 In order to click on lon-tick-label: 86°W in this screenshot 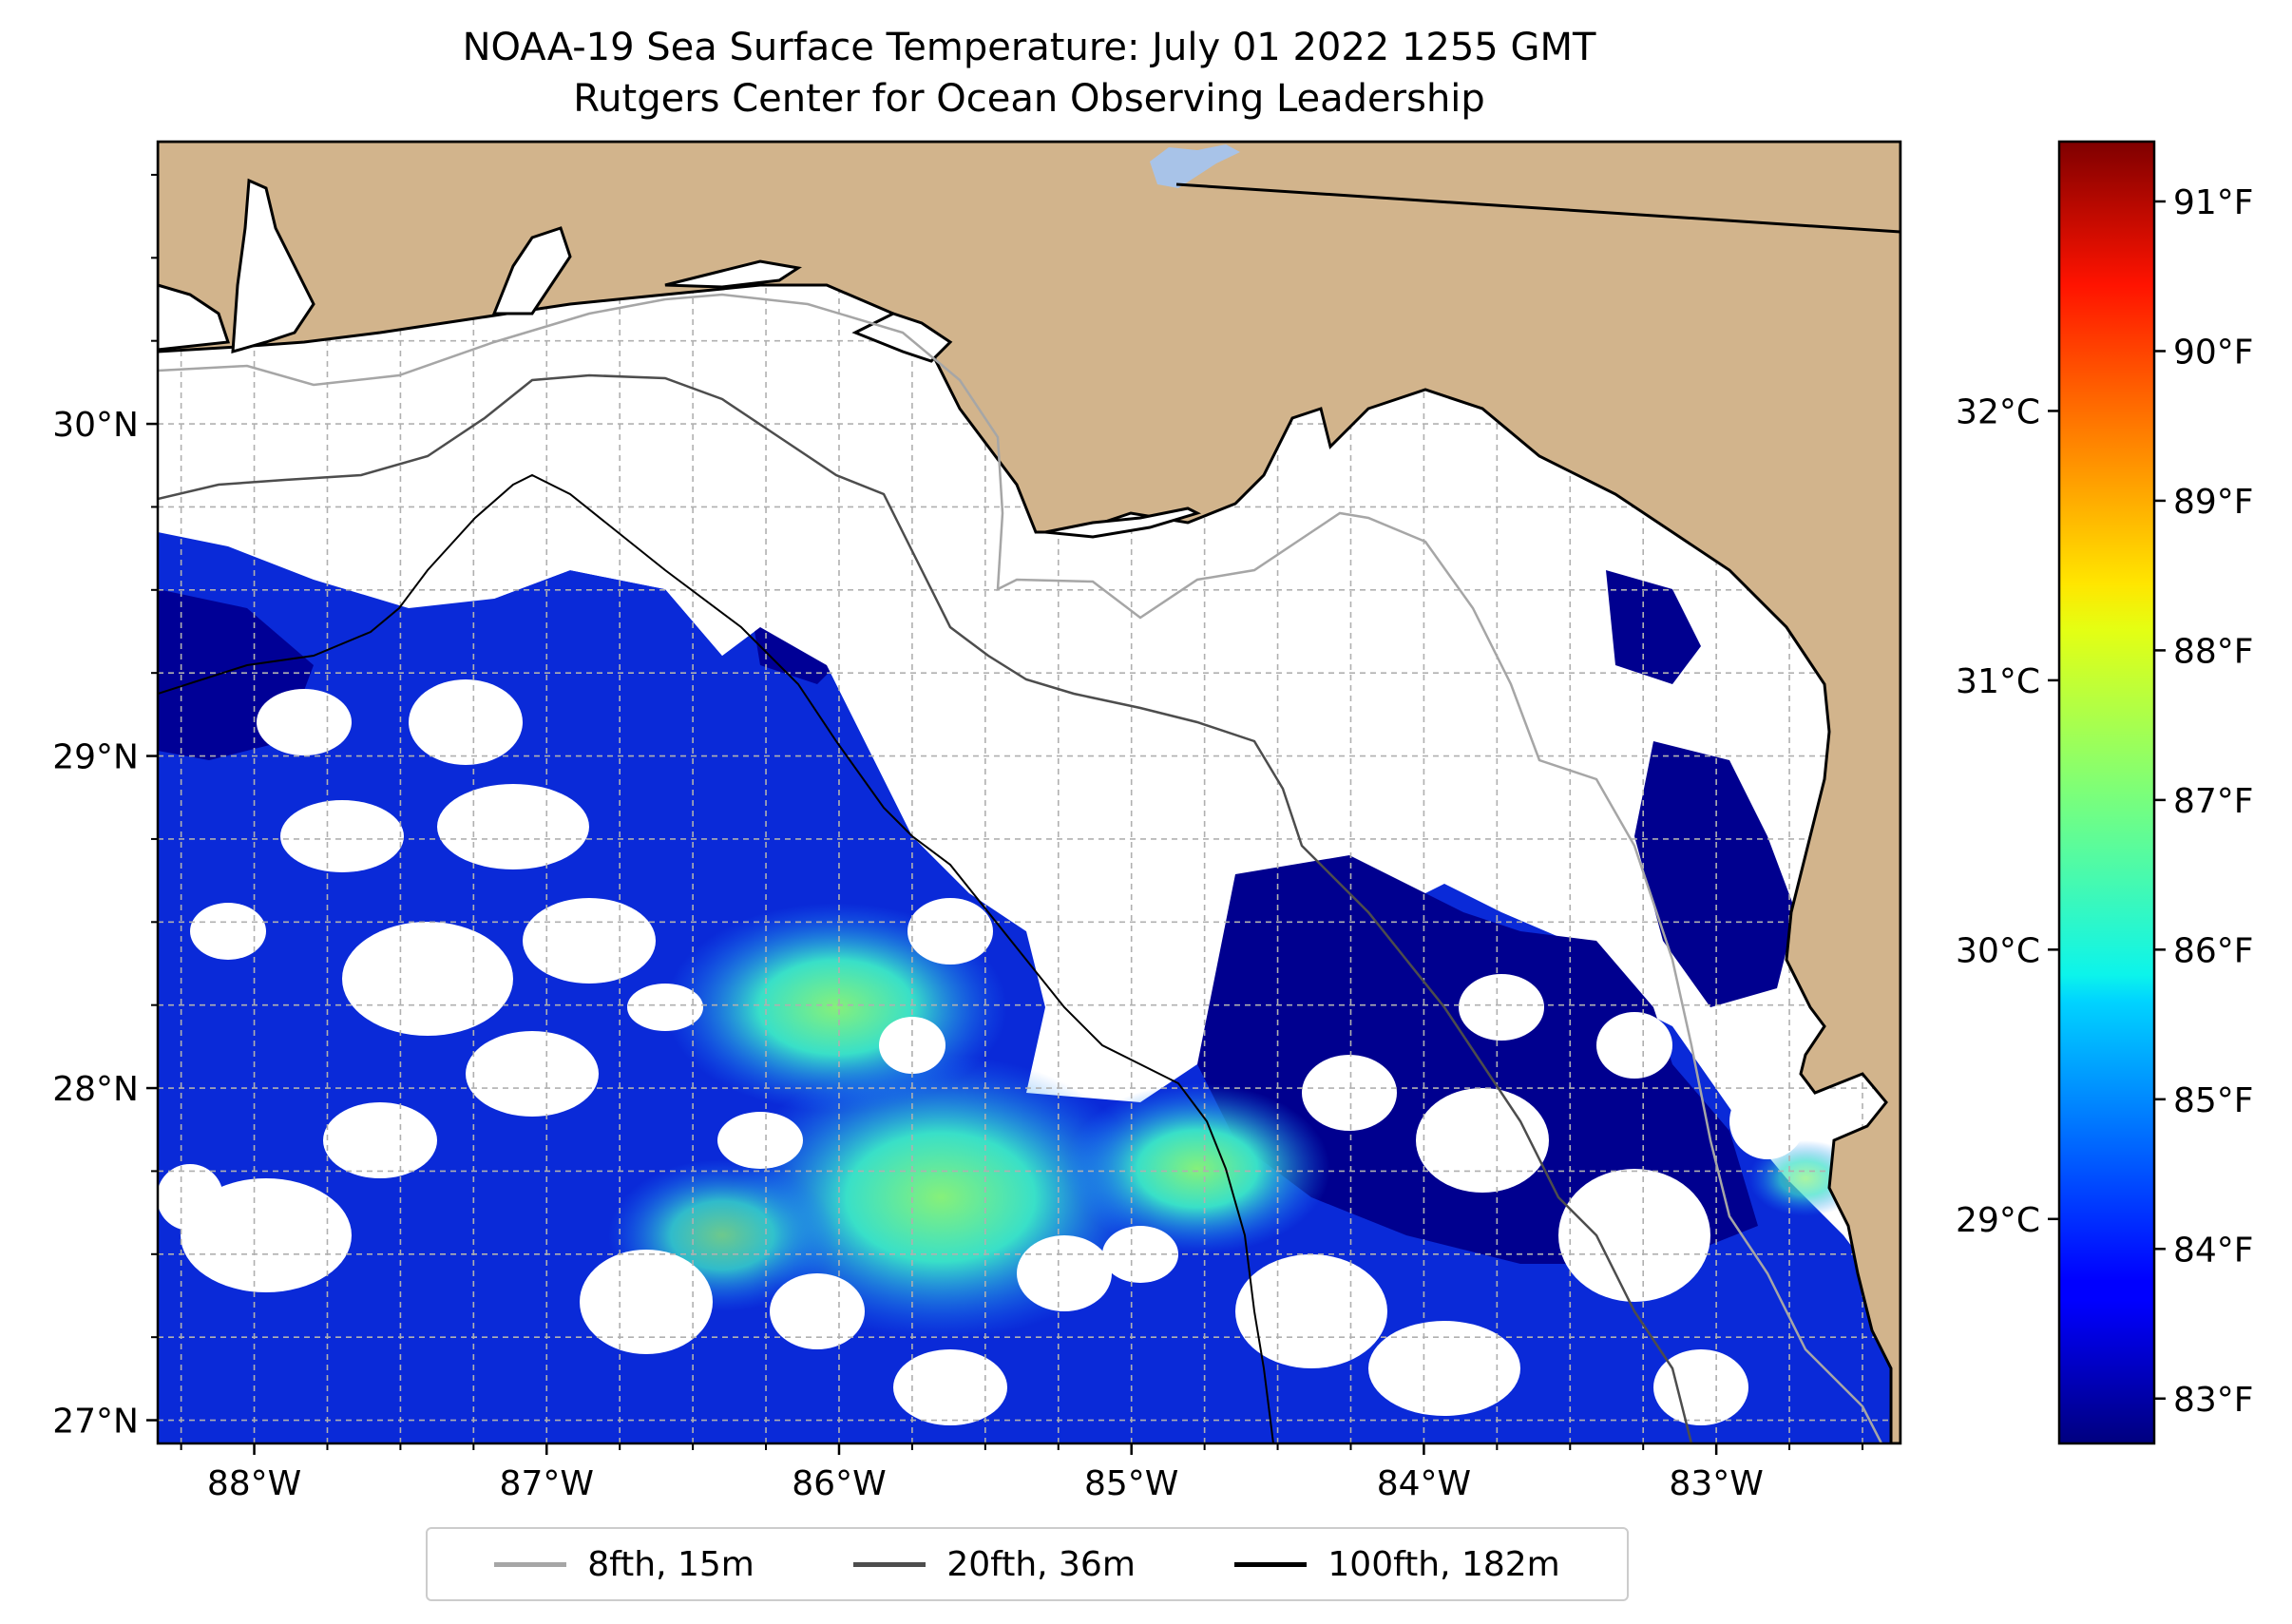, I will do `click(839, 1483)`.